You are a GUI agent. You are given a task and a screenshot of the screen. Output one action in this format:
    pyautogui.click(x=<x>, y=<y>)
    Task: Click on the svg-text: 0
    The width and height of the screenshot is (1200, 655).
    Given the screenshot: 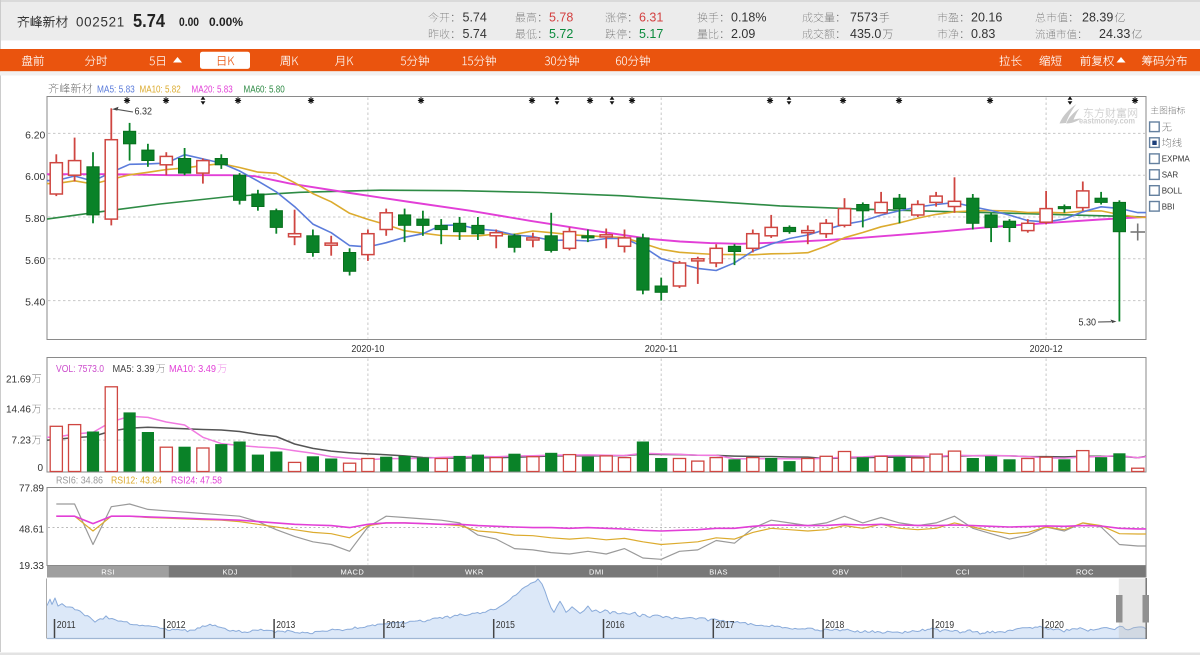 What is the action you would take?
    pyautogui.click(x=40, y=468)
    